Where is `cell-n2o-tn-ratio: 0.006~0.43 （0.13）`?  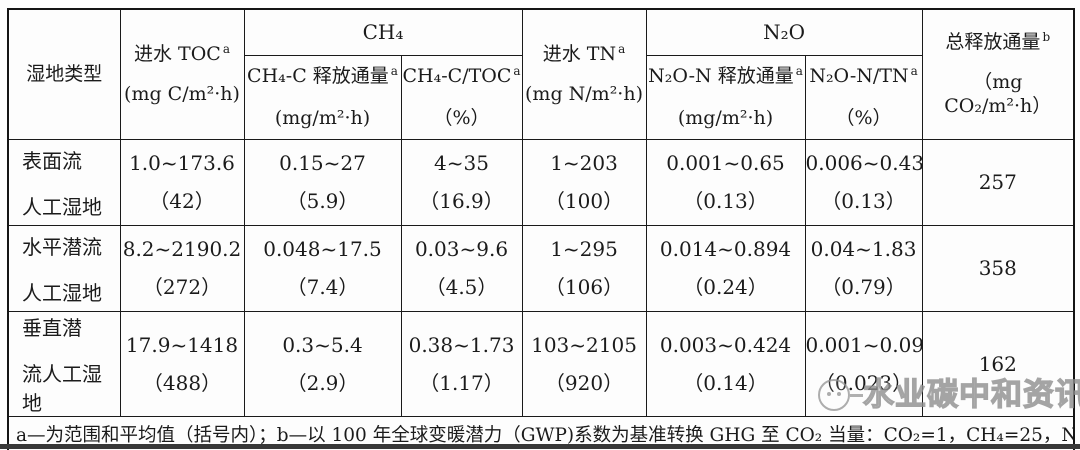 cell-n2o-tn-ratio: 0.006~0.43 （0.13） is located at coordinates (863, 182).